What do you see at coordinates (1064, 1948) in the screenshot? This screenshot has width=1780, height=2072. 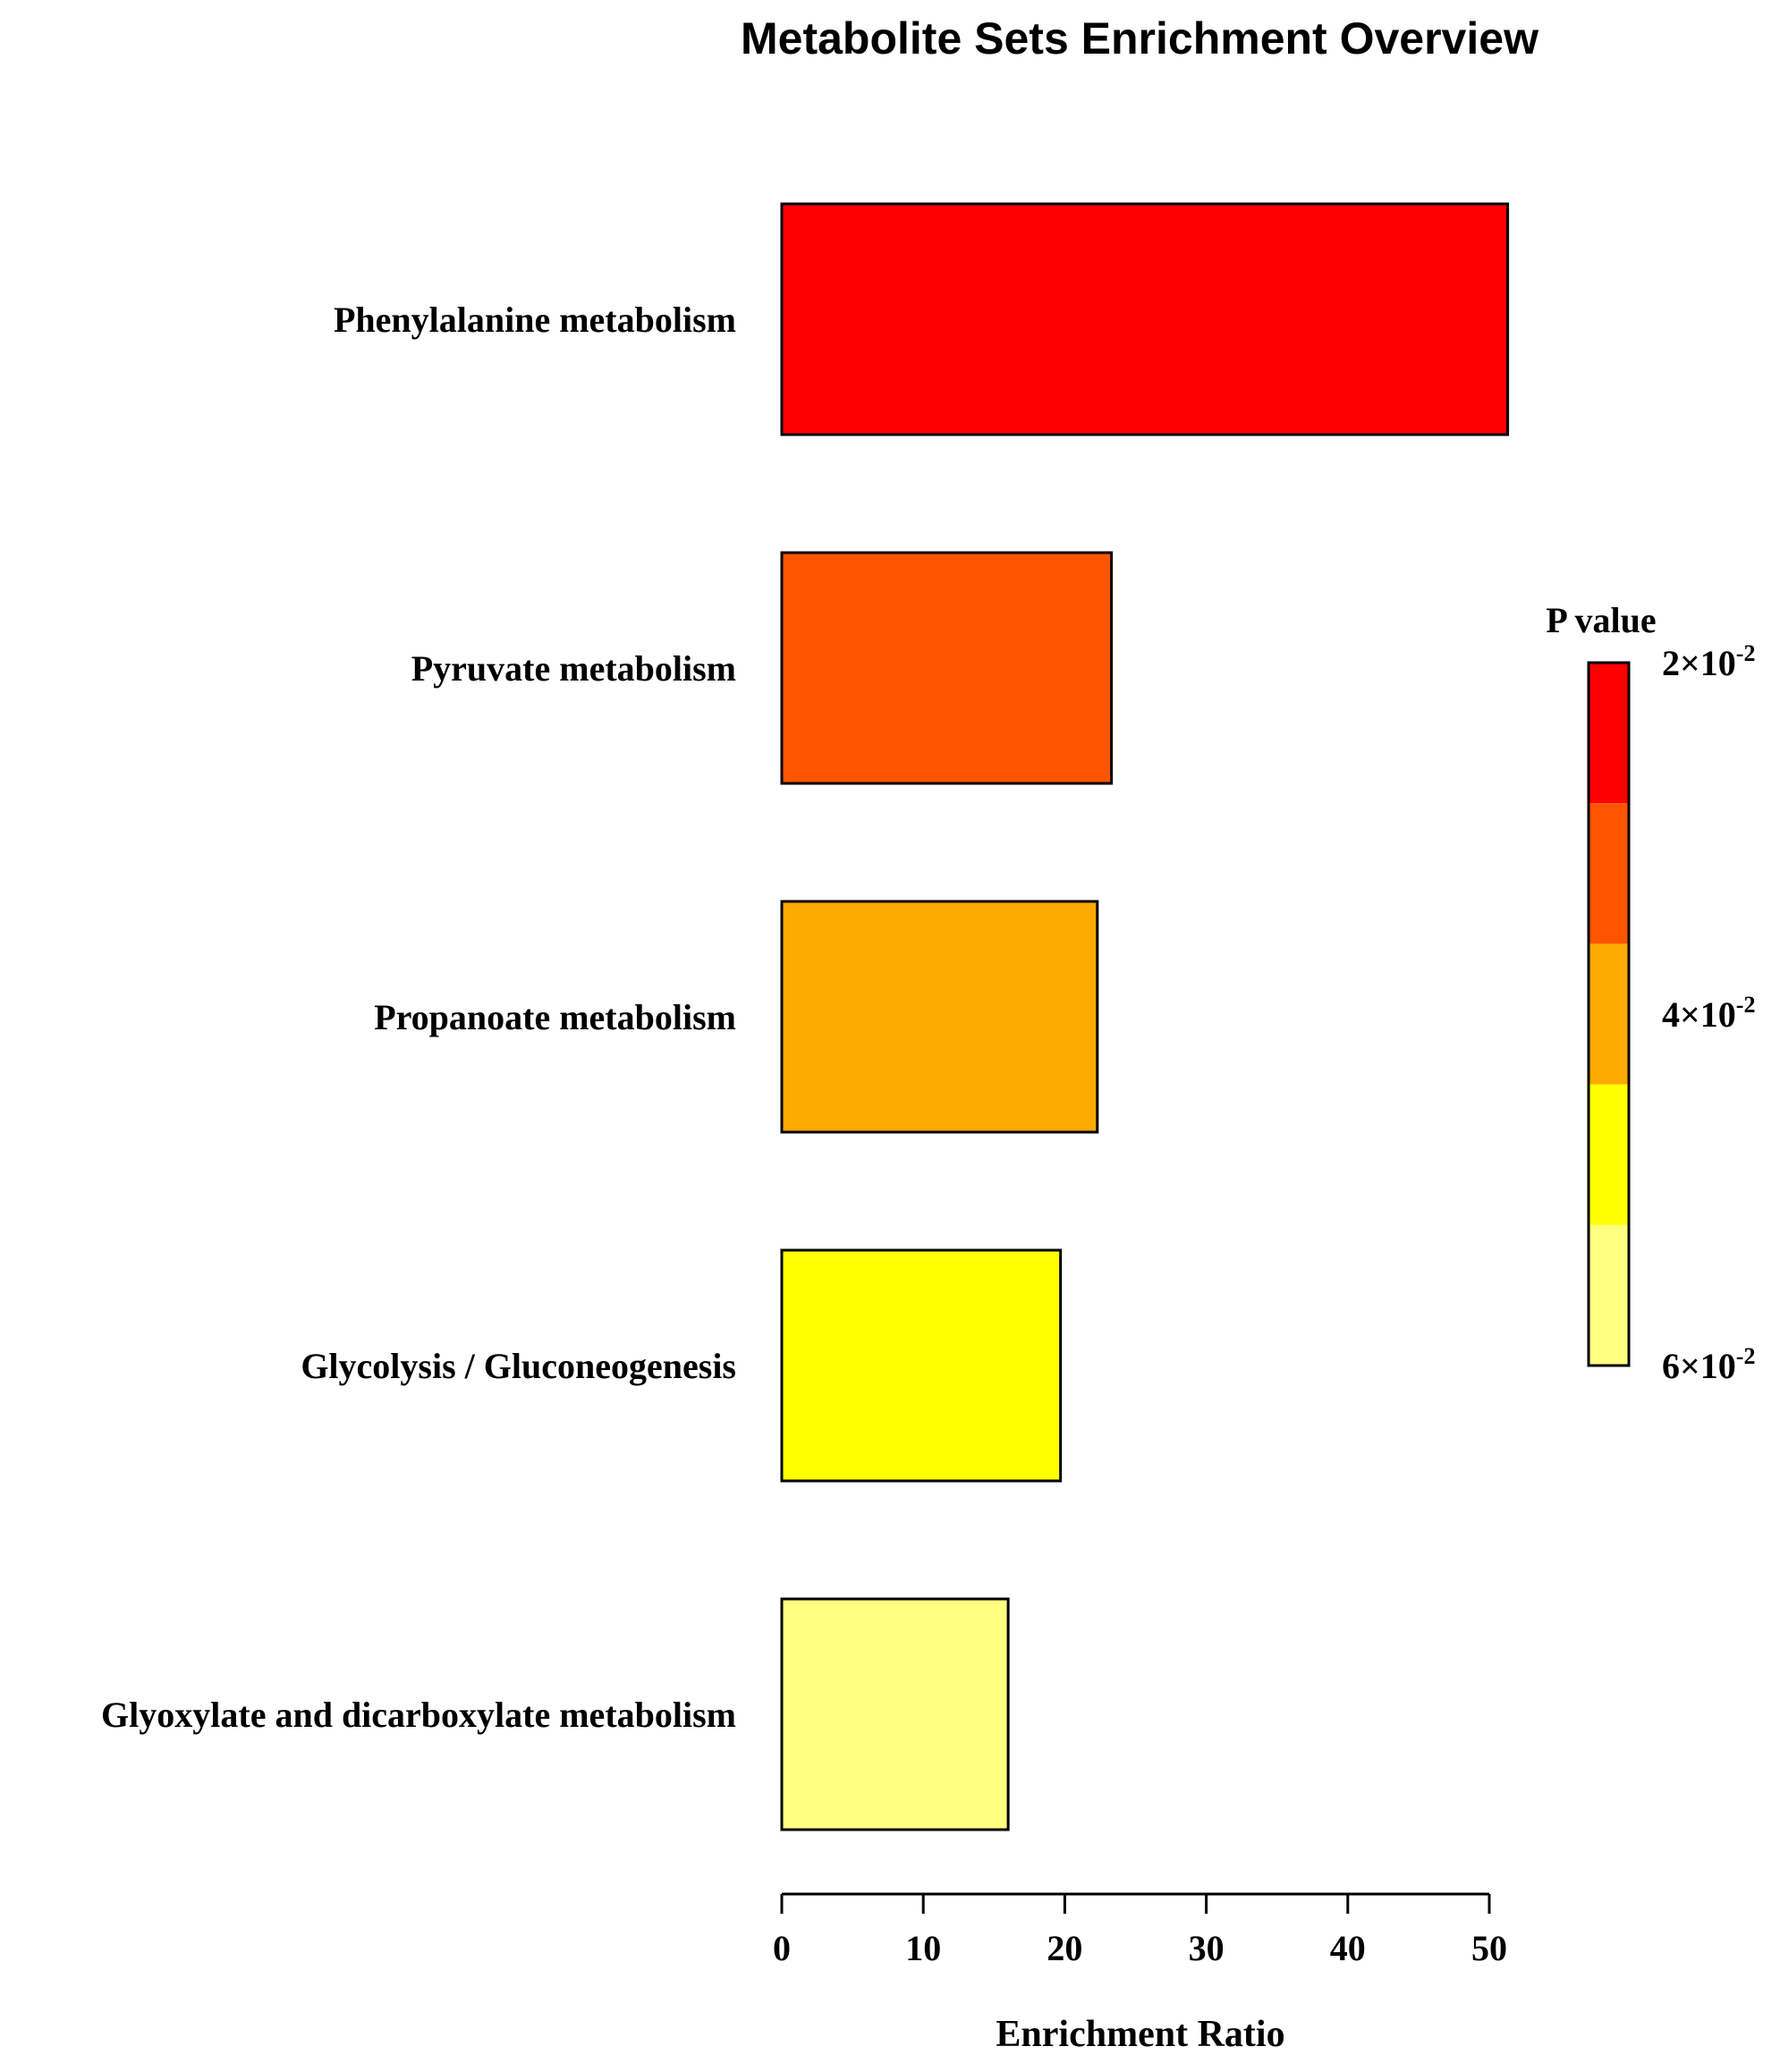 I see `x-tick-label: 20` at bounding box center [1064, 1948].